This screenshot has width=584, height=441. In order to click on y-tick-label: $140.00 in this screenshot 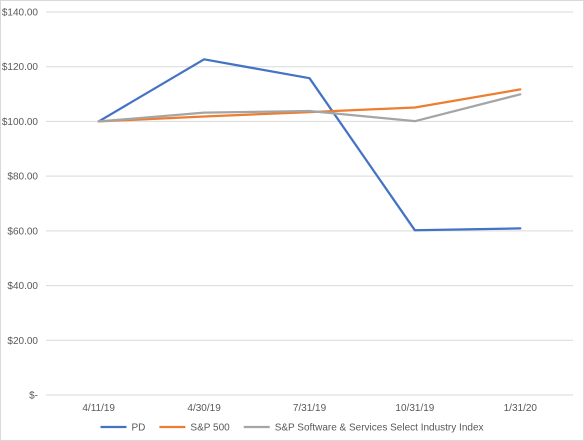, I will do `click(20, 13)`.